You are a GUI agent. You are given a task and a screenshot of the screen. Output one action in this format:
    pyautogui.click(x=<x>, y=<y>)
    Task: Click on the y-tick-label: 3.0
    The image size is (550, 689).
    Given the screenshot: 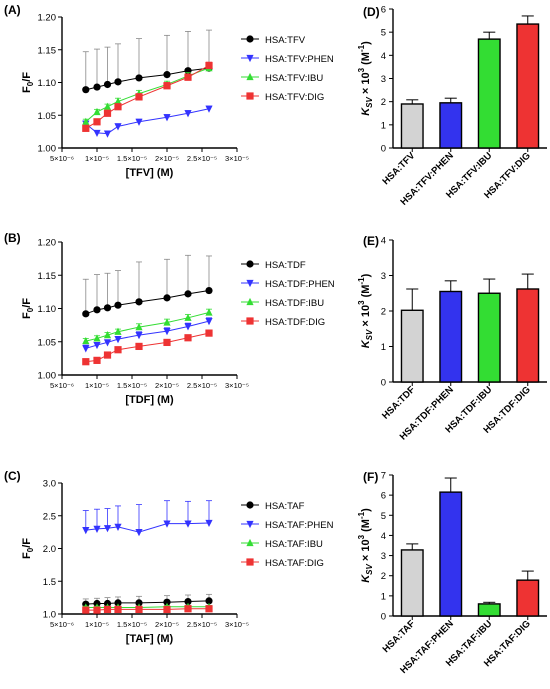 What is the action you would take?
    pyautogui.click(x=49, y=484)
    